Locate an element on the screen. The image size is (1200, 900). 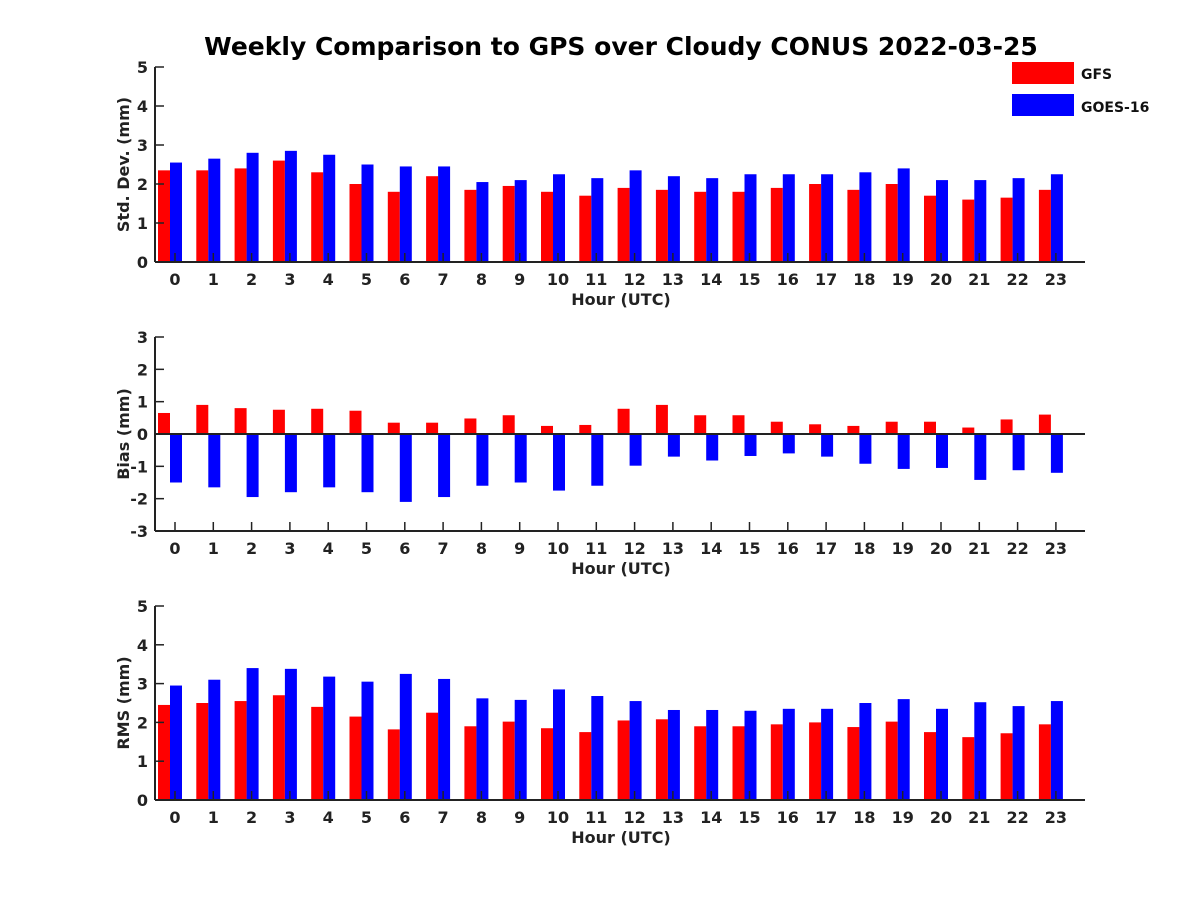
x-tick-label: 11 is located at coordinates (596, 279).